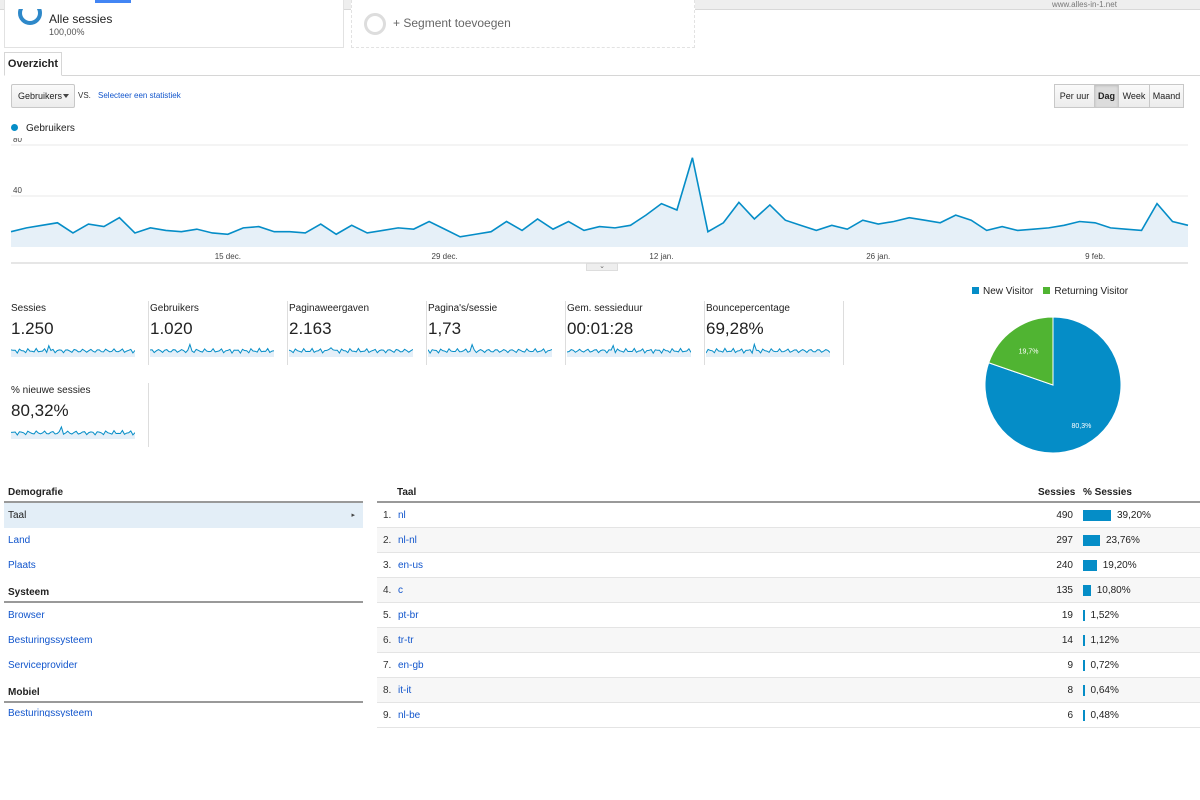 This screenshot has width=1200, height=800. I want to click on row-pct: 0,72%, so click(1104, 665).